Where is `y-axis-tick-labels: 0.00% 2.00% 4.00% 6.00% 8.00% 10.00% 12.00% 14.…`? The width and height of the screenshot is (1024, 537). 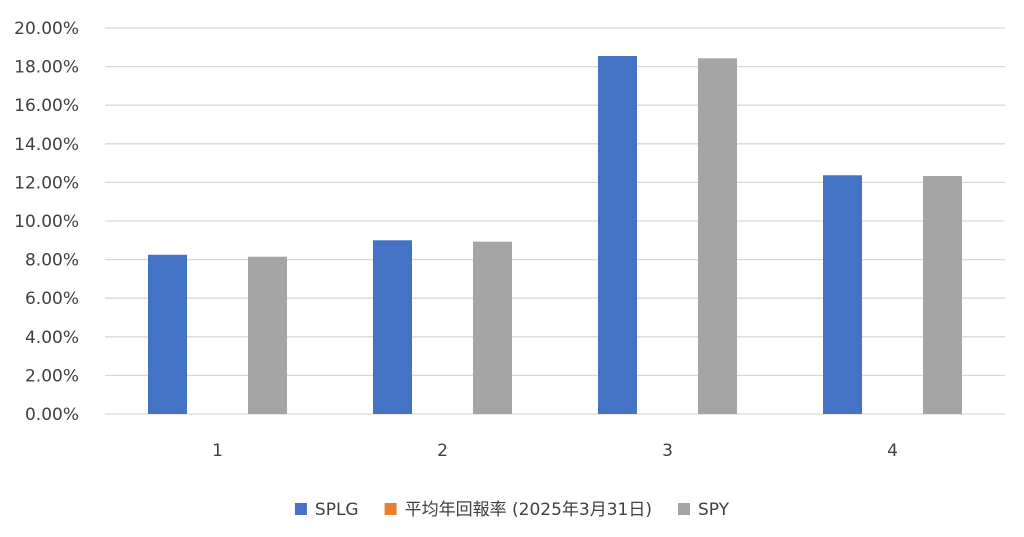
y-axis-tick-labels: 0.00% 2.00% 4.00% 6.00% 8.00% 10.00% 12.00% 14.… is located at coordinates (46, 222).